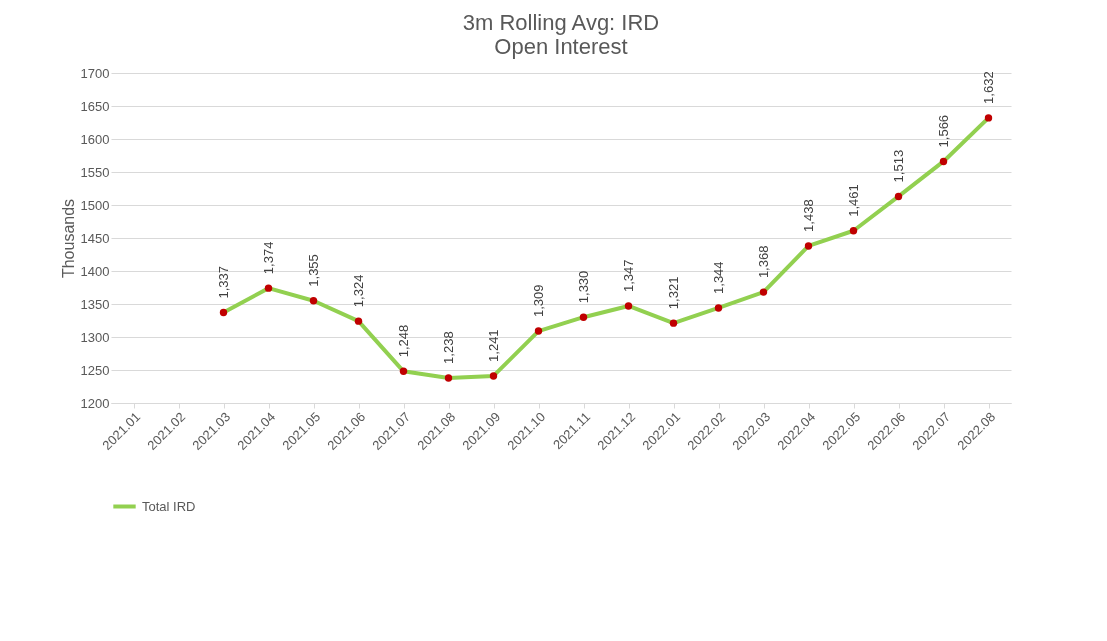 The image size is (1107, 641). Describe the element at coordinates (95, 304) in the screenshot. I see `y-tick-label: 1350` at that location.